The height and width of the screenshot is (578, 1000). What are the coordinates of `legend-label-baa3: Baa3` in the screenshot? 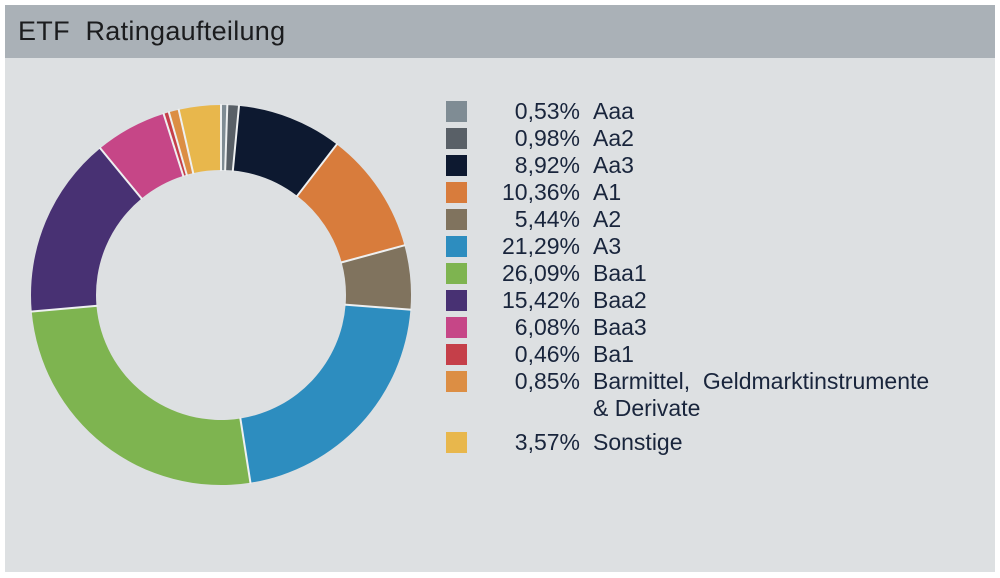 It's located at (620, 327).